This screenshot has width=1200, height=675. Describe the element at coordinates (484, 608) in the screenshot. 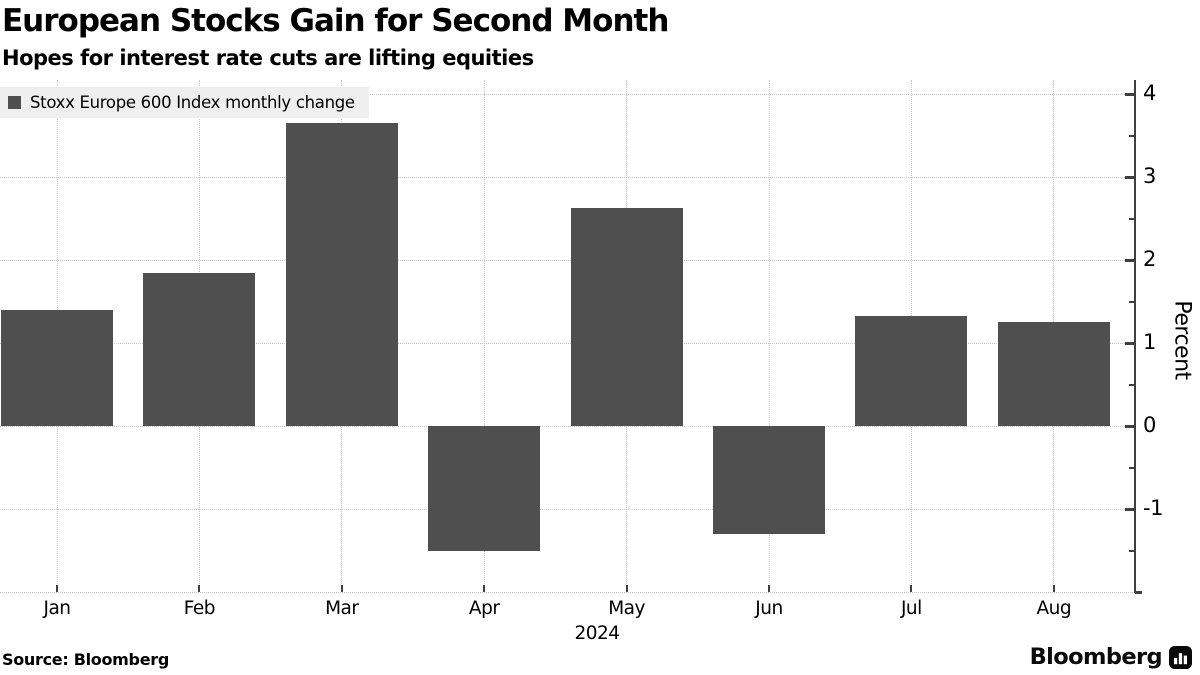

I see `x-tick-label: Apr` at that location.